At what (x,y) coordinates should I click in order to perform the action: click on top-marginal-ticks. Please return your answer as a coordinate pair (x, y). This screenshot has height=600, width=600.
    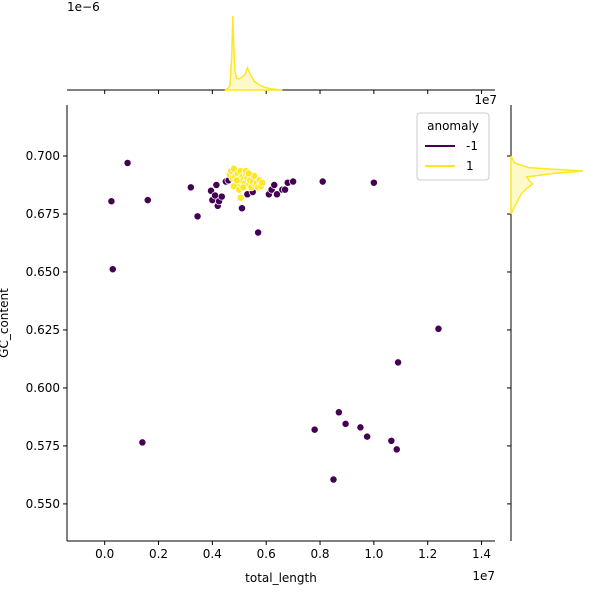
    Looking at the image, I should click on (293, 92).